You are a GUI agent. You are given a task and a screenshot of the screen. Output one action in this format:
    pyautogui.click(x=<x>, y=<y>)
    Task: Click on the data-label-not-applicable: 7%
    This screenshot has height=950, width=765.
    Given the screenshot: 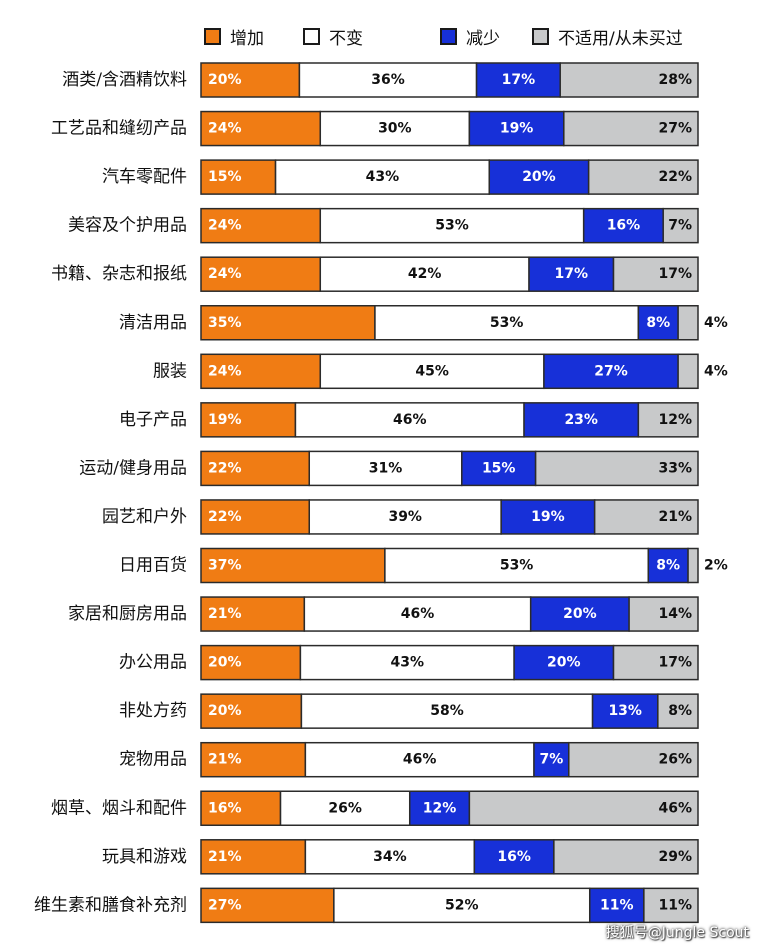 What is the action you would take?
    pyautogui.click(x=680, y=226)
    